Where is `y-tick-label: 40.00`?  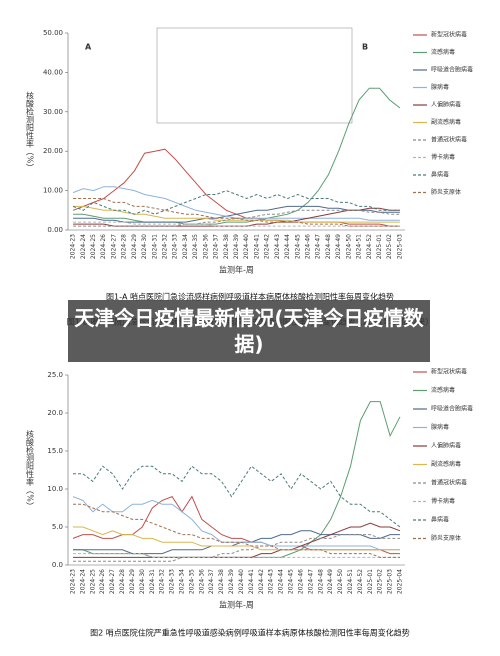
y-tick-label: 40.00 is located at coordinates (53, 72).